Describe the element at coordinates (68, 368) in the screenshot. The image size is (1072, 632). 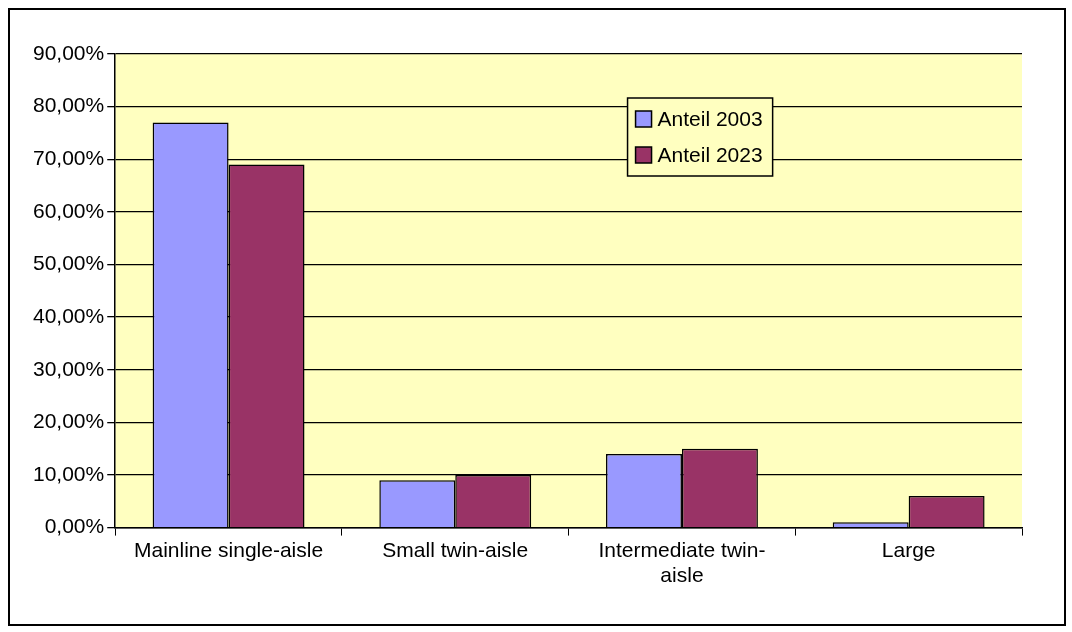
I see `y-tick-label: 30,00%` at that location.